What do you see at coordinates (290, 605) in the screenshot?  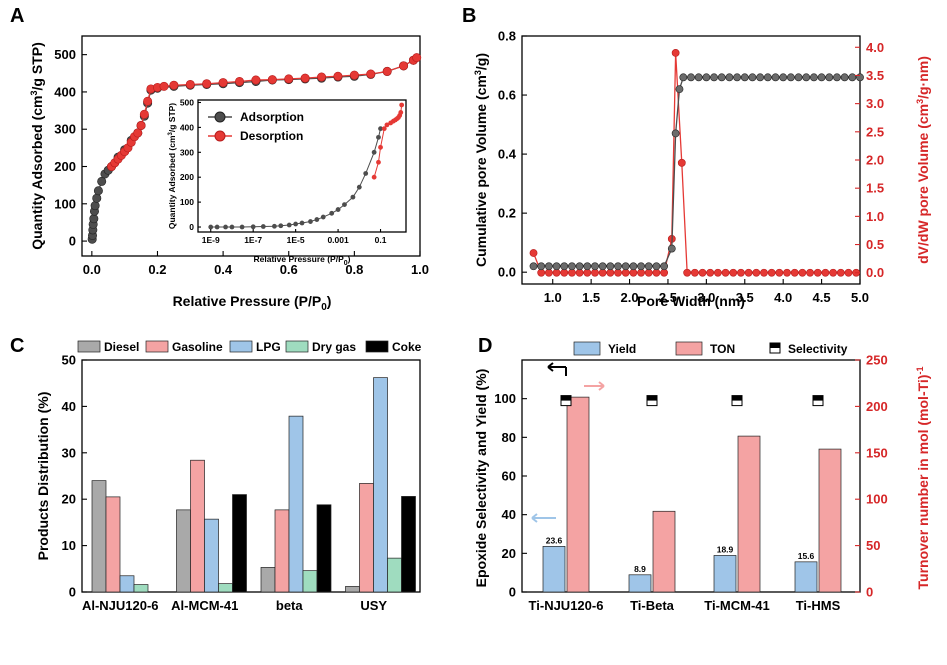 I see `x-category-label: beta` at bounding box center [290, 605].